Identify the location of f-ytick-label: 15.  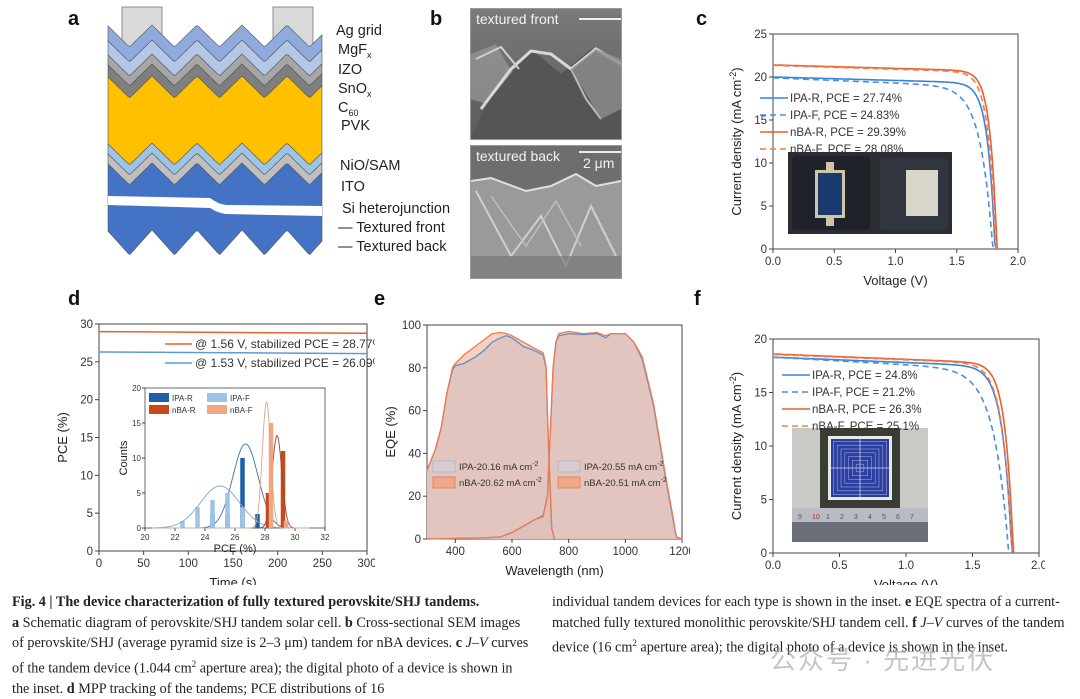
(760, 394).